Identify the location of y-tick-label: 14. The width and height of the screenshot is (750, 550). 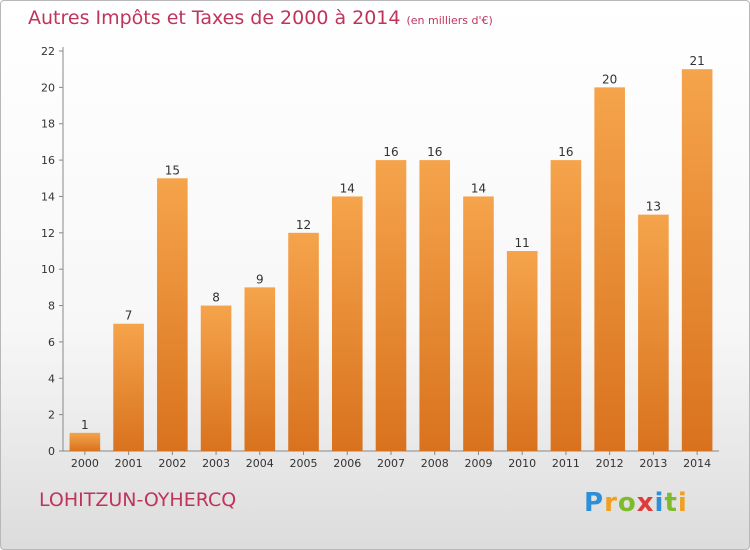
(48, 196).